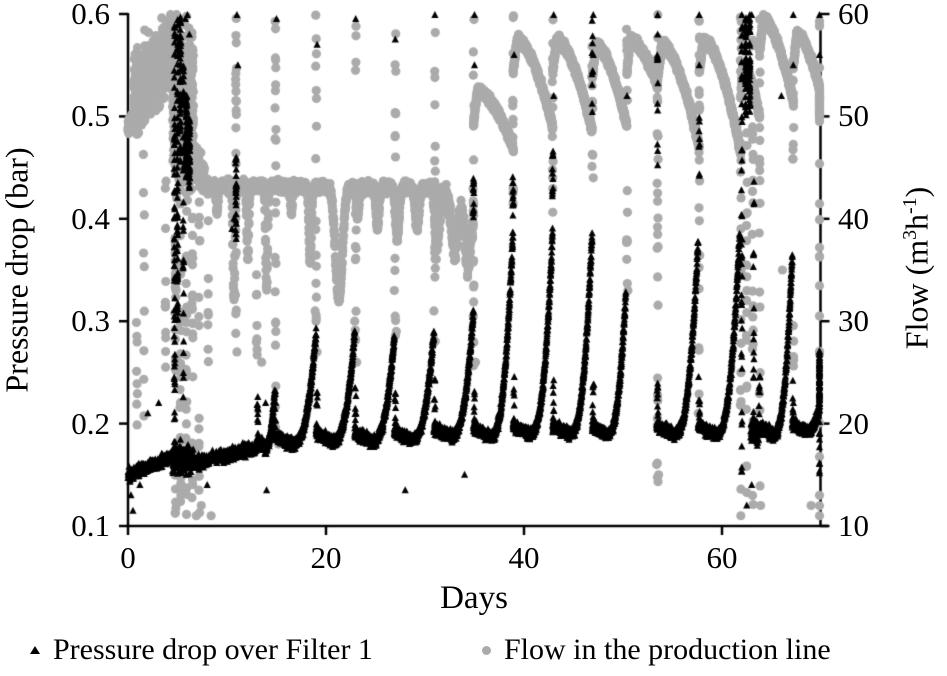 This screenshot has width=947, height=676. Describe the element at coordinates (90, 525) in the screenshot. I see `y-left-tick-0.1: 0.1` at that location.